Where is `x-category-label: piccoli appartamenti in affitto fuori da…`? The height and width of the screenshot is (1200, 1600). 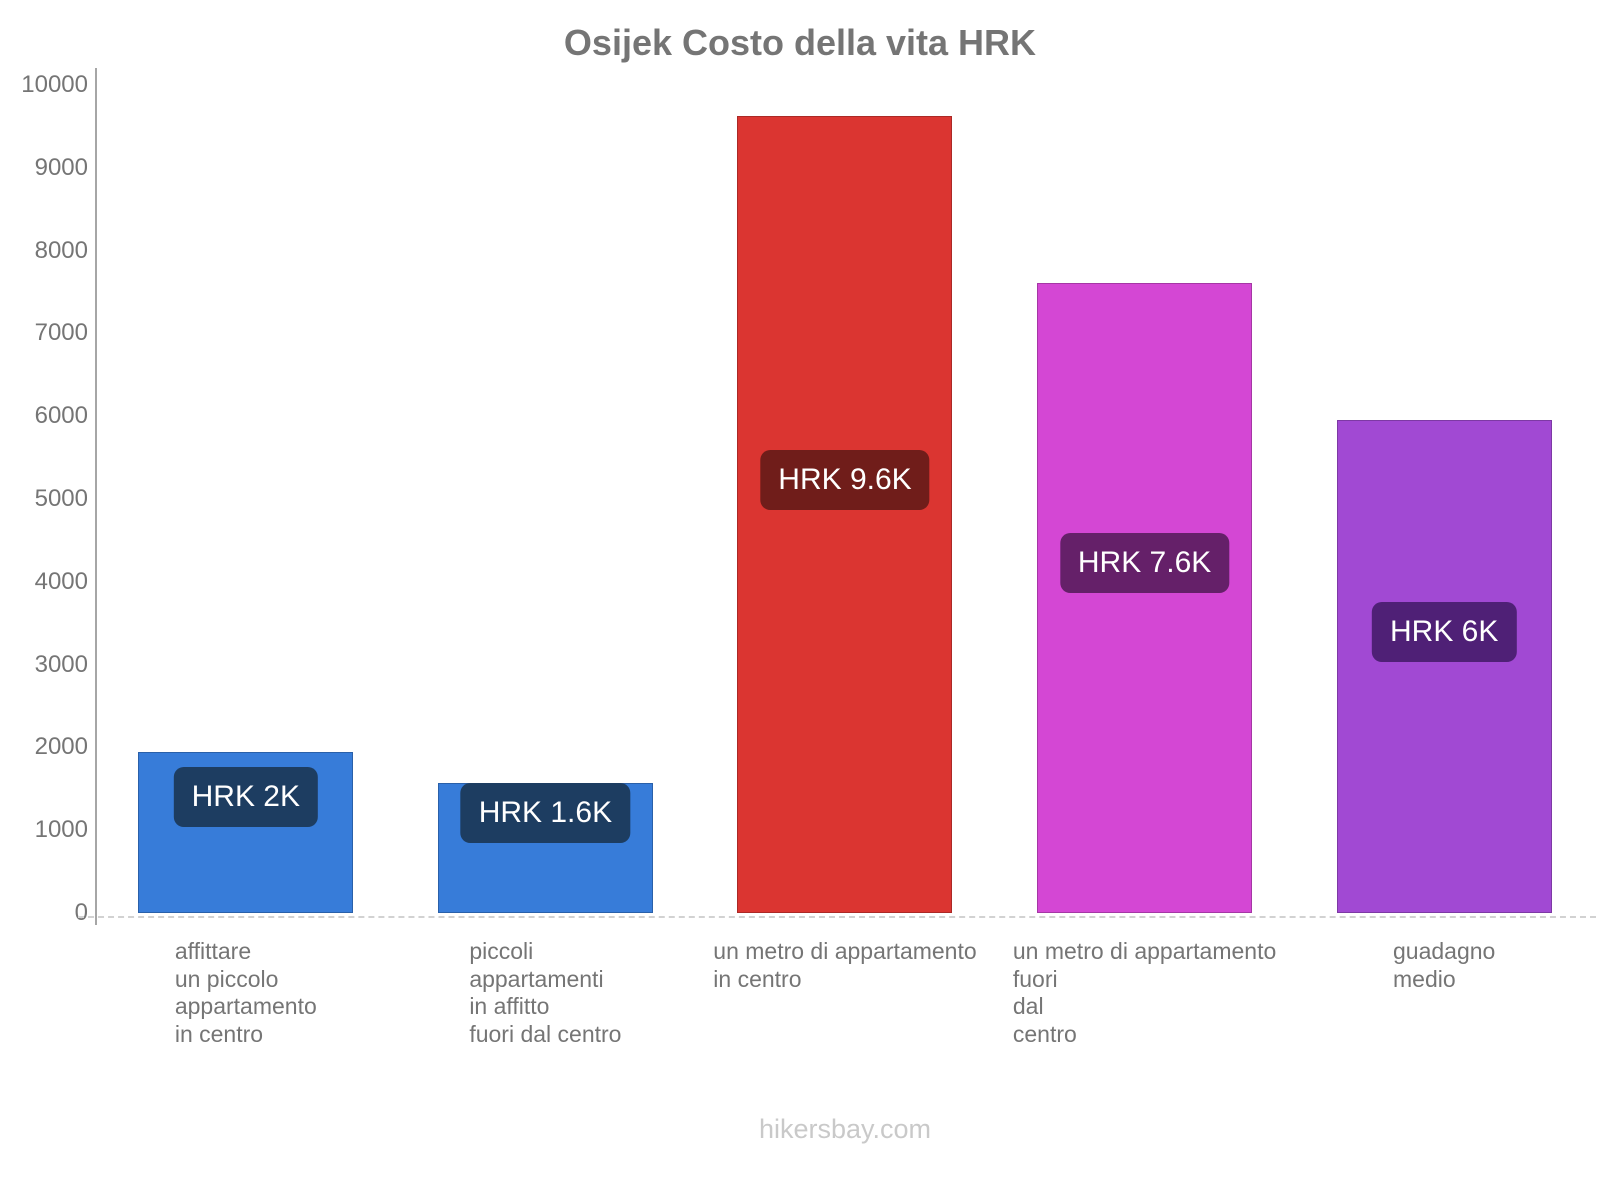
x-category-label: piccoli appartamenti in affitto fuori da… is located at coordinates (545, 992).